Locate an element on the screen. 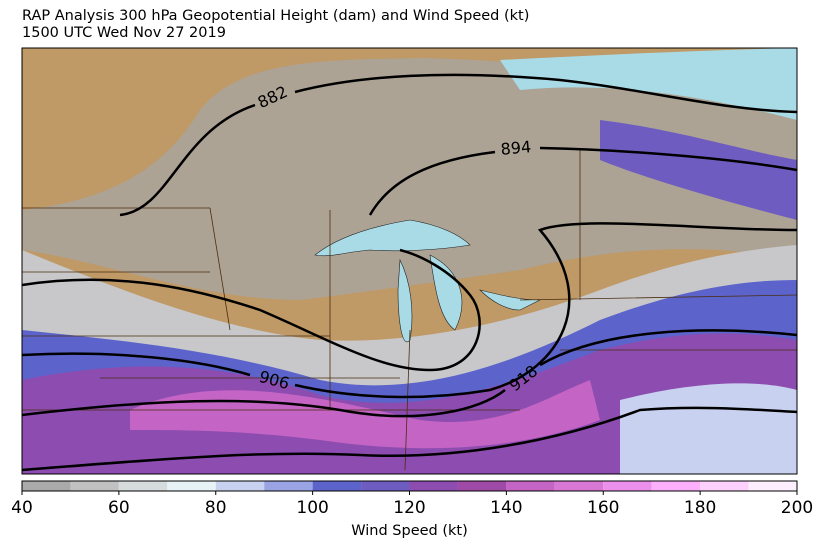 The image size is (825, 550). colorbar-tick-label: 40 is located at coordinates (22, 508).